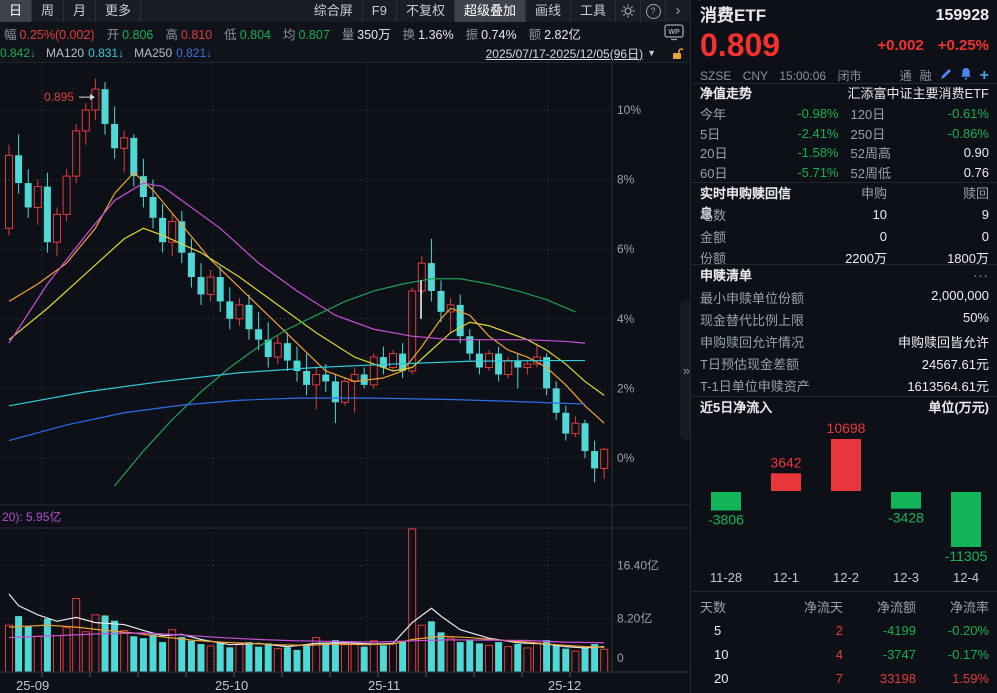 The height and width of the screenshot is (693, 997). What do you see at coordinates (726, 577) in the screenshot?
I see `svg-text: 11-28` at bounding box center [726, 577].